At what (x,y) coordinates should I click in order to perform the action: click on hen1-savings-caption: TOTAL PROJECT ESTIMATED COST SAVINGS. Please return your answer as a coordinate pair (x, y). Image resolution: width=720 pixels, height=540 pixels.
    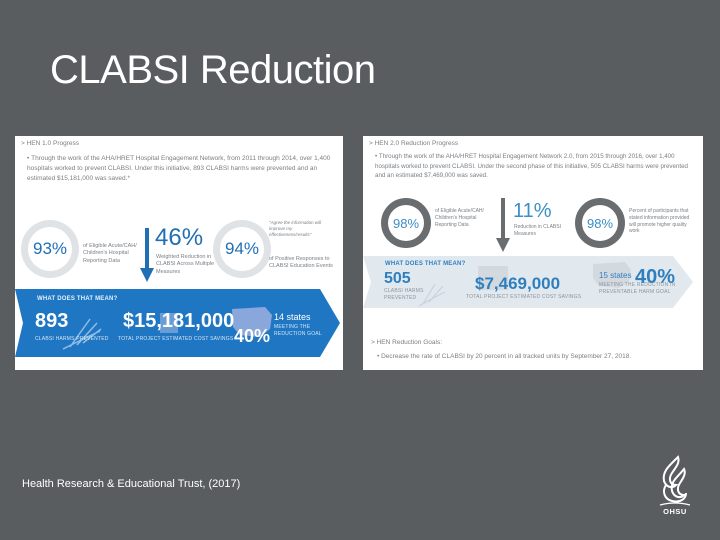
    Looking at the image, I should click on (176, 339).